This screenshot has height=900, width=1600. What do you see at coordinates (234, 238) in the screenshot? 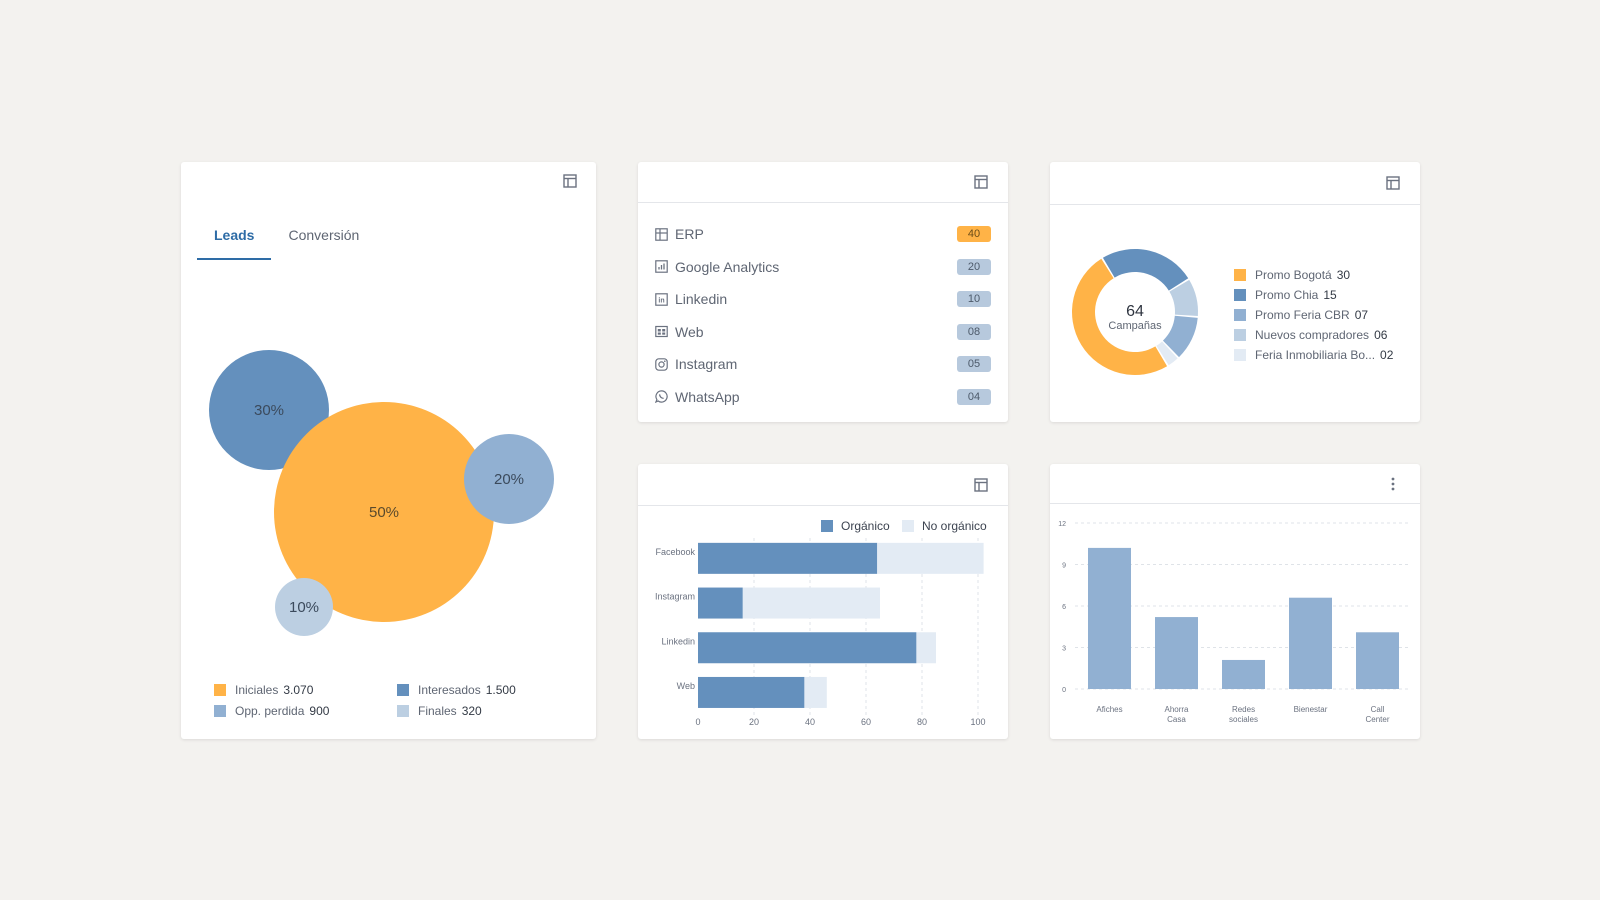
I see `tab-leads: Leads` at bounding box center [234, 238].